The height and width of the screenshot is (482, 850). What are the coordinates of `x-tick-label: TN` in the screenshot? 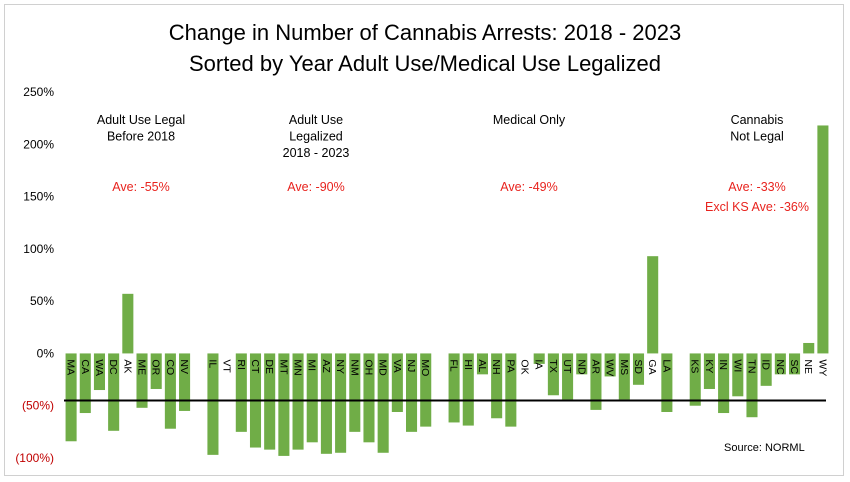 It's located at (751, 366).